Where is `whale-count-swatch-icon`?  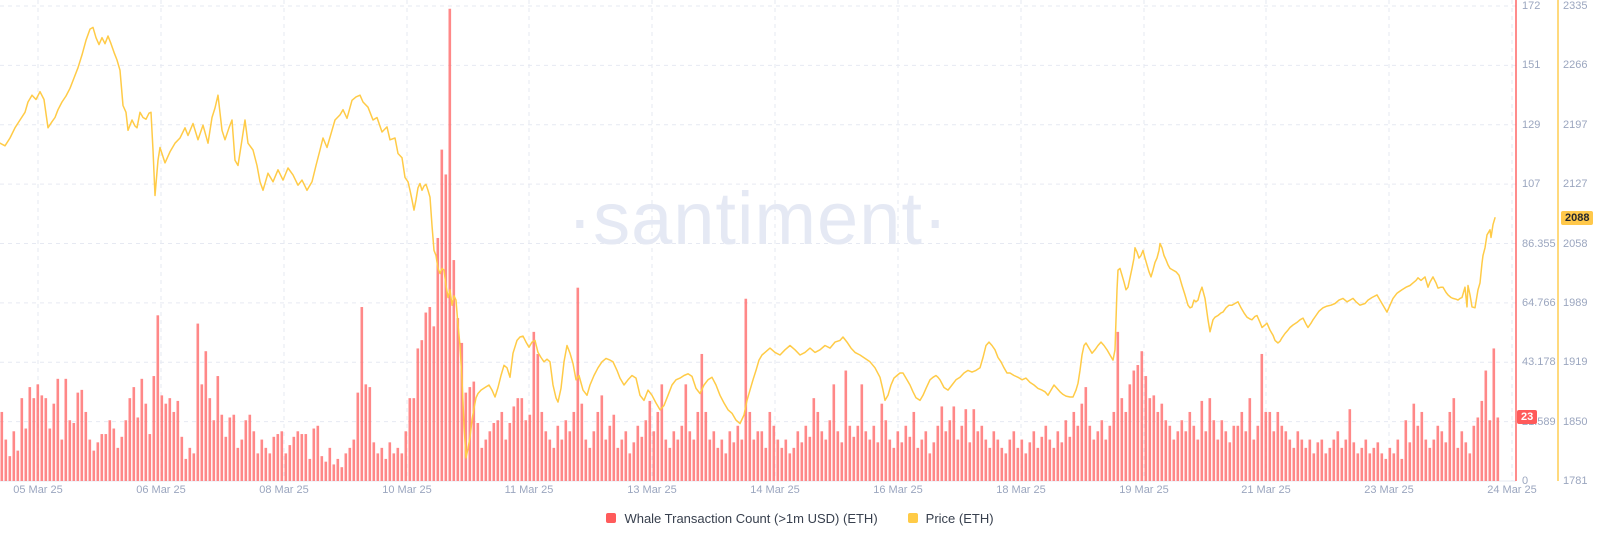
whale-count-swatch-icon is located at coordinates (611, 518).